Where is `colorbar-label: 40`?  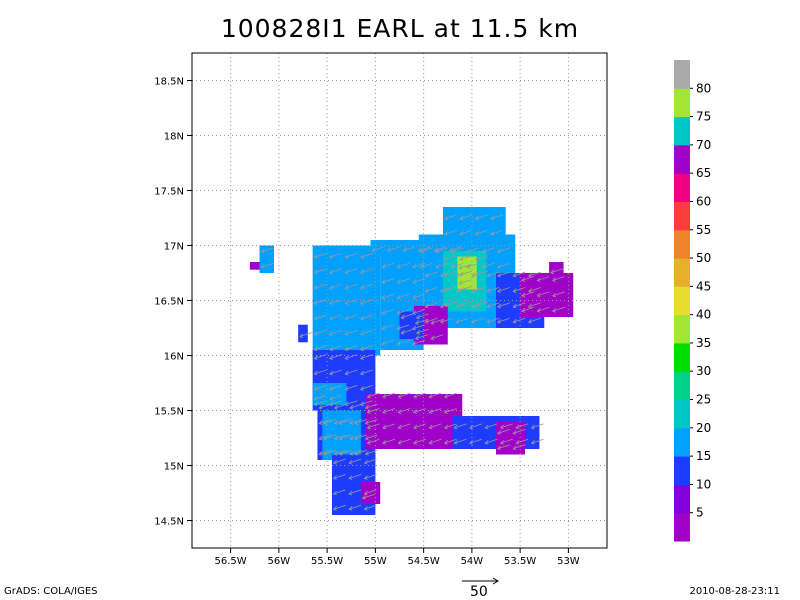 colorbar-label: 40 is located at coordinates (703, 315).